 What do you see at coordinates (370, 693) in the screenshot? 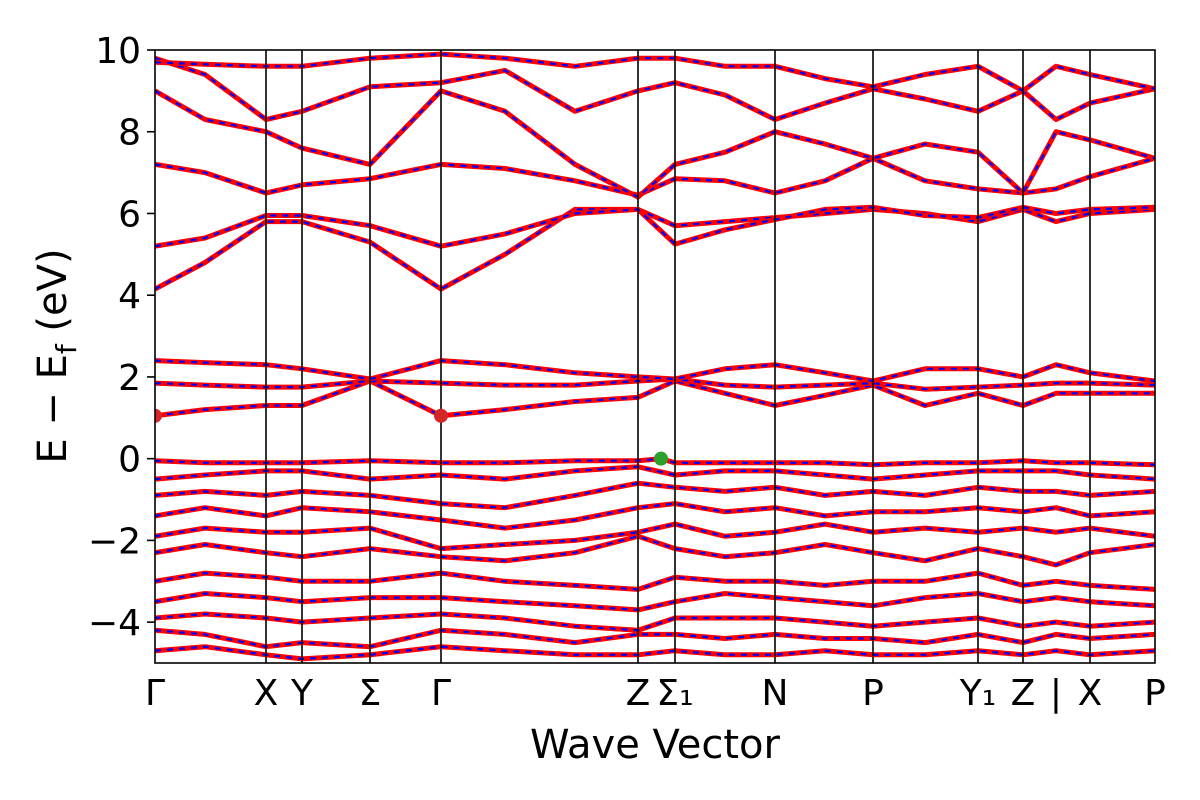
I see `x-tick-label-3: Σ` at bounding box center [370, 693].